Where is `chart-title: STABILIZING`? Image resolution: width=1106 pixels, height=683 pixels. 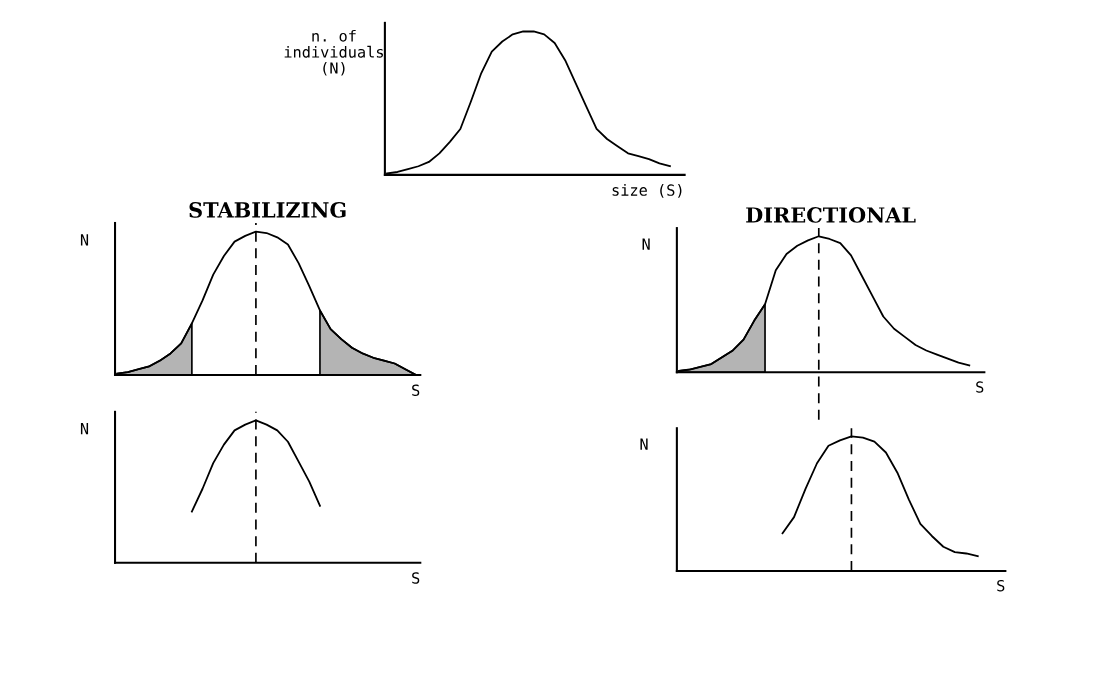
chart-title: STABILIZING is located at coordinates (267, 209).